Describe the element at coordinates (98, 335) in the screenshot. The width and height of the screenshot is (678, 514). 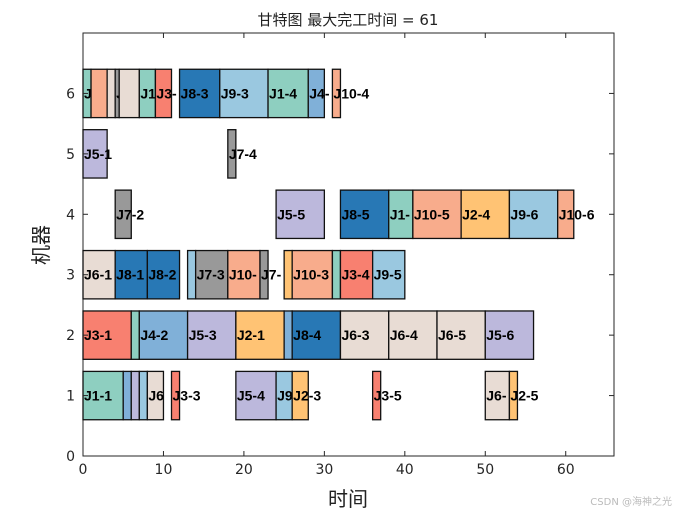
I see `task-label: J3-1` at that location.